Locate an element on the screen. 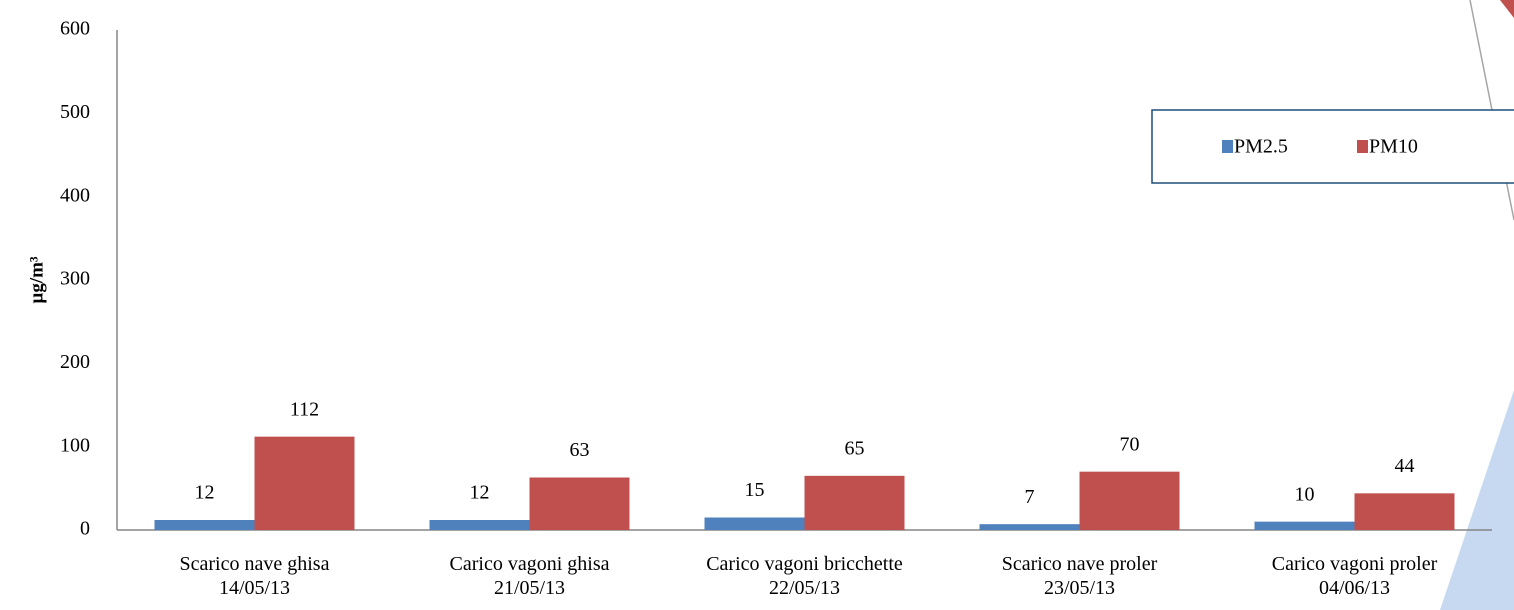 The width and height of the screenshot is (1514, 610). y-tick-label: 600 is located at coordinates (75, 29).